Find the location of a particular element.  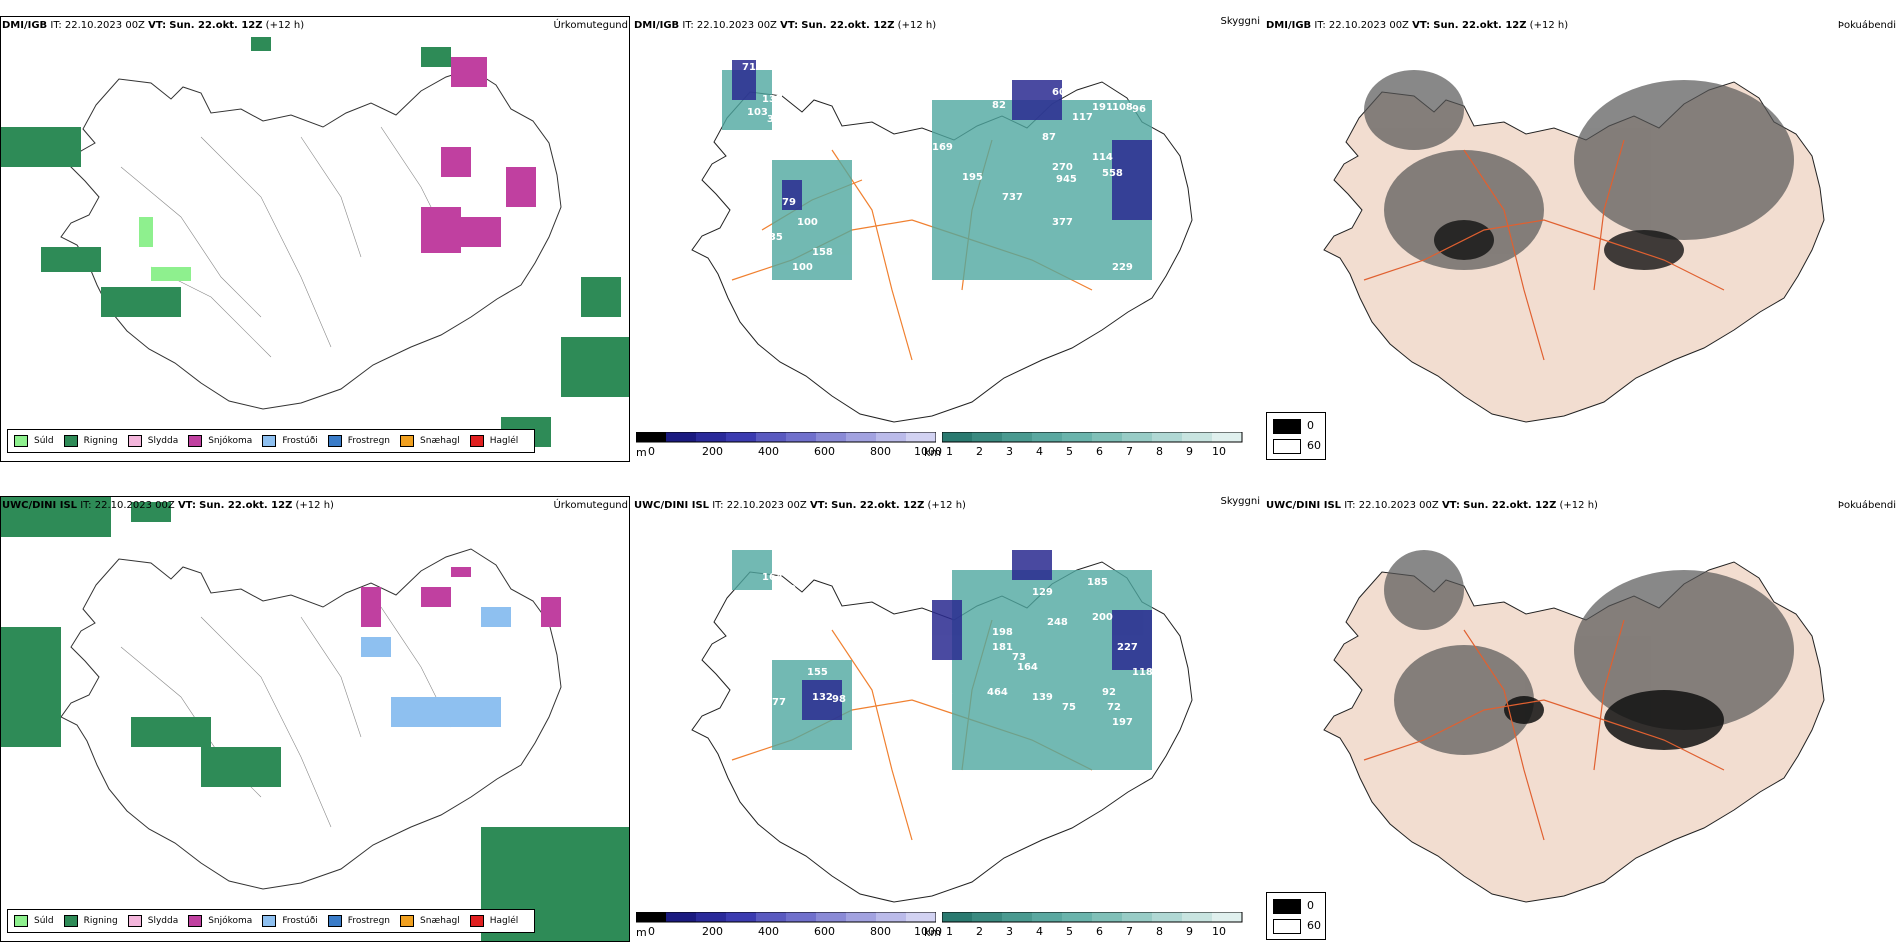

cloud-label: 270 is located at coordinates (1062, 167).